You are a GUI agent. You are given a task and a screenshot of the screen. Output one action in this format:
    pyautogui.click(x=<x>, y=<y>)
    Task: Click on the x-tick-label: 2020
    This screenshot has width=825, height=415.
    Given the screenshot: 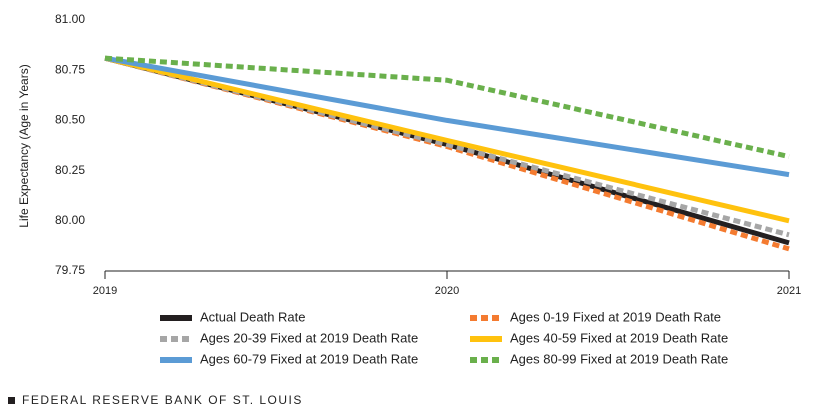 What is the action you would take?
    pyautogui.click(x=447, y=291)
    